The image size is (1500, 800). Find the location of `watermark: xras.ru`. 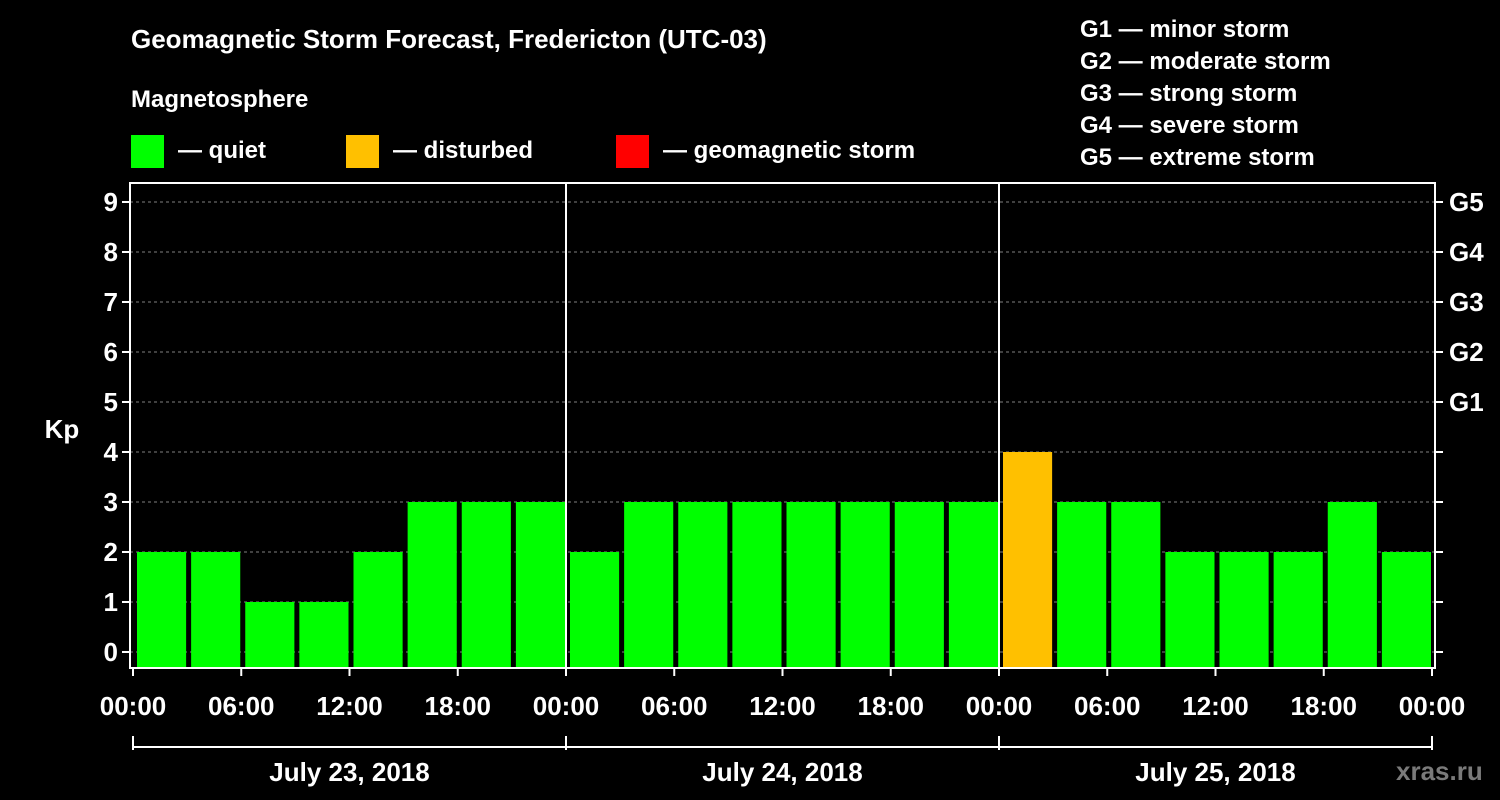

watermark: xras.ru is located at coordinates (1439, 771).